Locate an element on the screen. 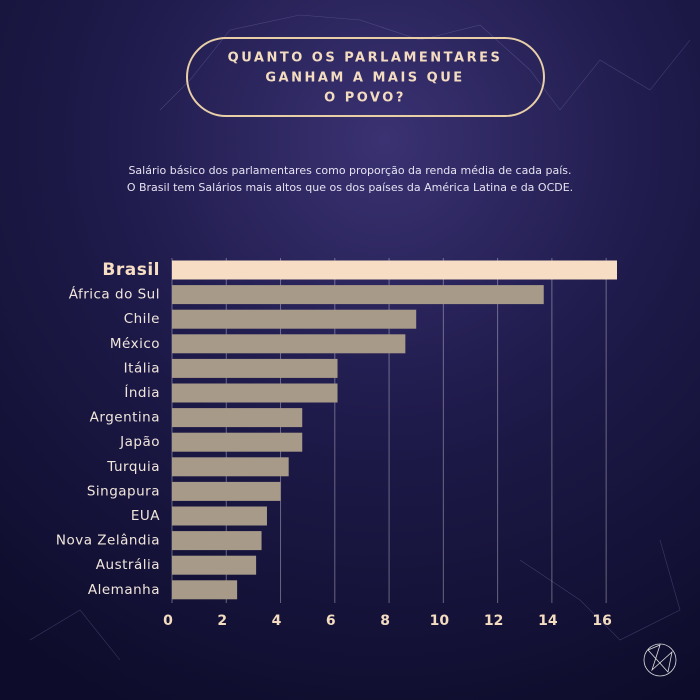 Image resolution: width=700 pixels, height=700 pixels. y-tick-label: Itália is located at coordinates (142, 368).